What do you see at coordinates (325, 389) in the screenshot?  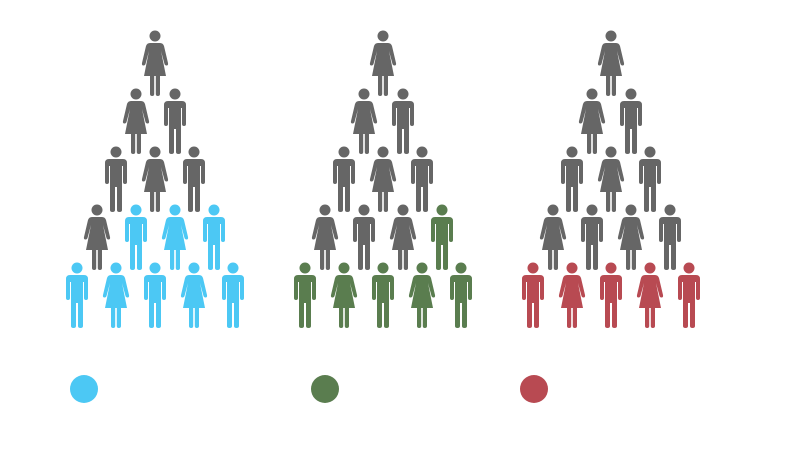 I see `legend-dot-green` at bounding box center [325, 389].